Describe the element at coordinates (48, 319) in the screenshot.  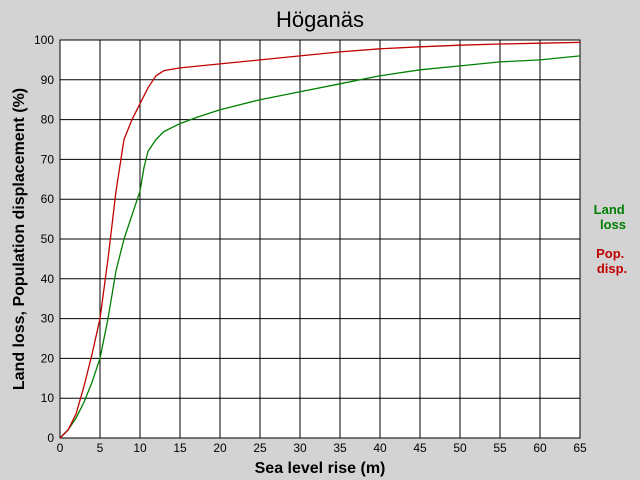
I see `y-tick-label: 30` at that location.